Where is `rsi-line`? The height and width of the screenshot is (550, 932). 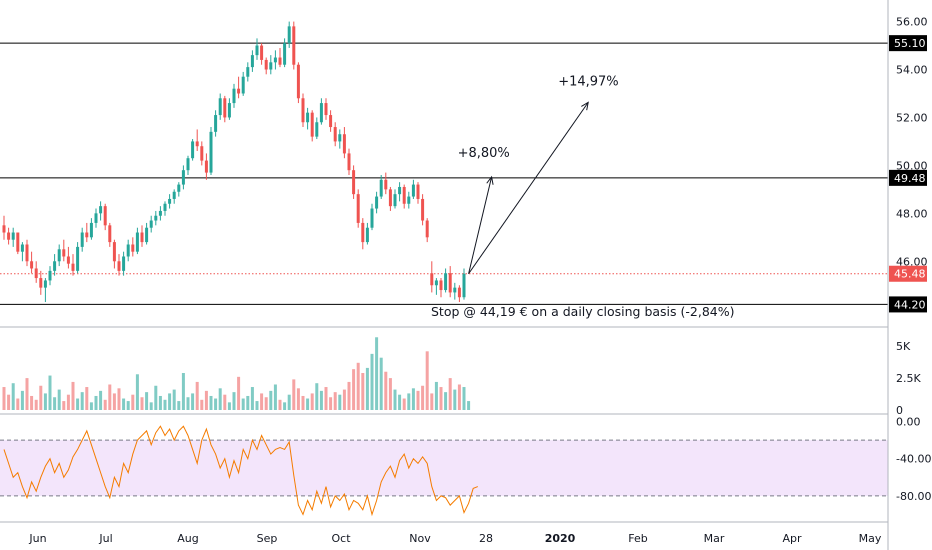
rsi-line is located at coordinates (240, 471).